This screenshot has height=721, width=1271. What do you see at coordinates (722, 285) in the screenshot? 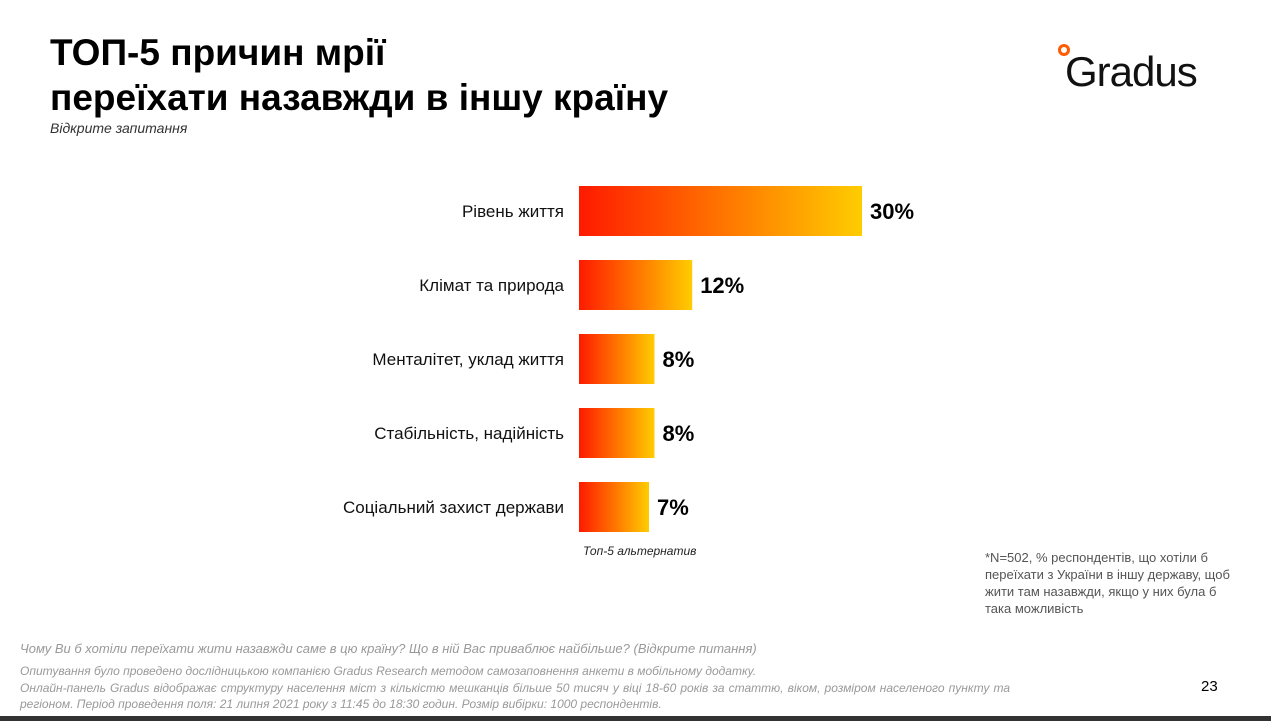
I see `value-label: 12%` at bounding box center [722, 285].